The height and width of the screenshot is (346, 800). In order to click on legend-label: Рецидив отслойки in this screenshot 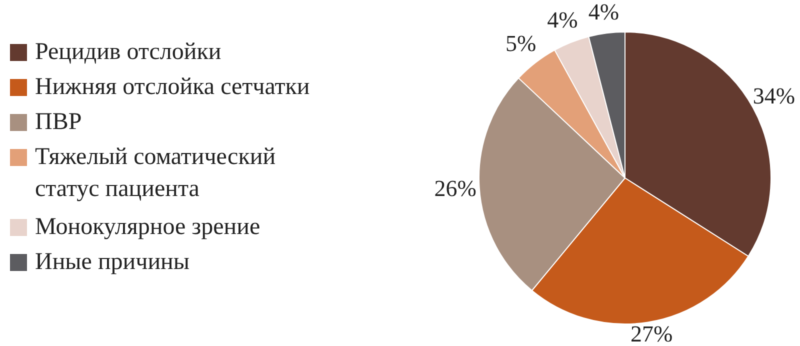, I will do `click(128, 52)`.